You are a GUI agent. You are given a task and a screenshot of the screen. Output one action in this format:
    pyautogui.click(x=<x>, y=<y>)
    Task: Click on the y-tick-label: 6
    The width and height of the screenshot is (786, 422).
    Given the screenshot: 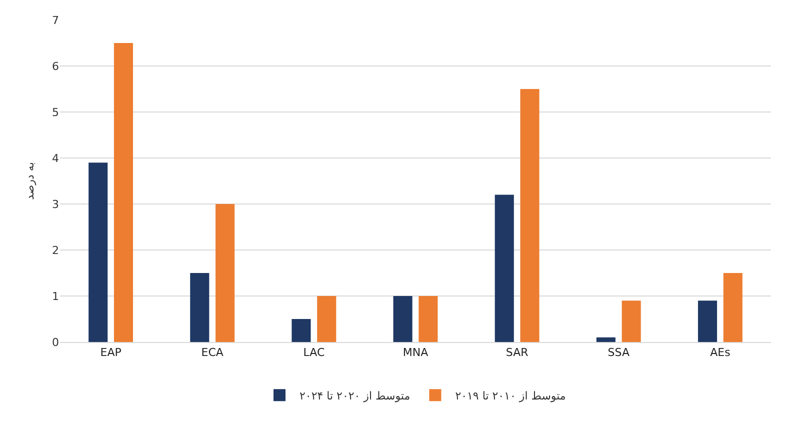 What is the action you would take?
    pyautogui.click(x=55, y=66)
    